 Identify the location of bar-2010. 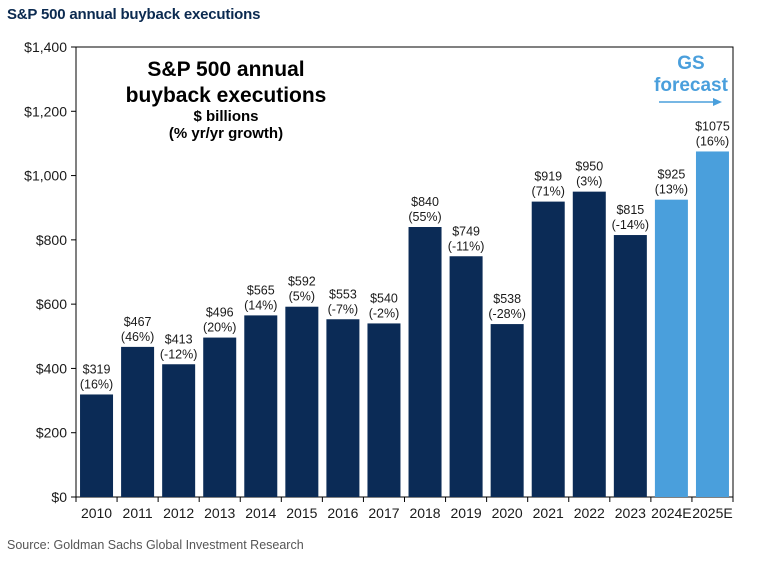
(97, 445).